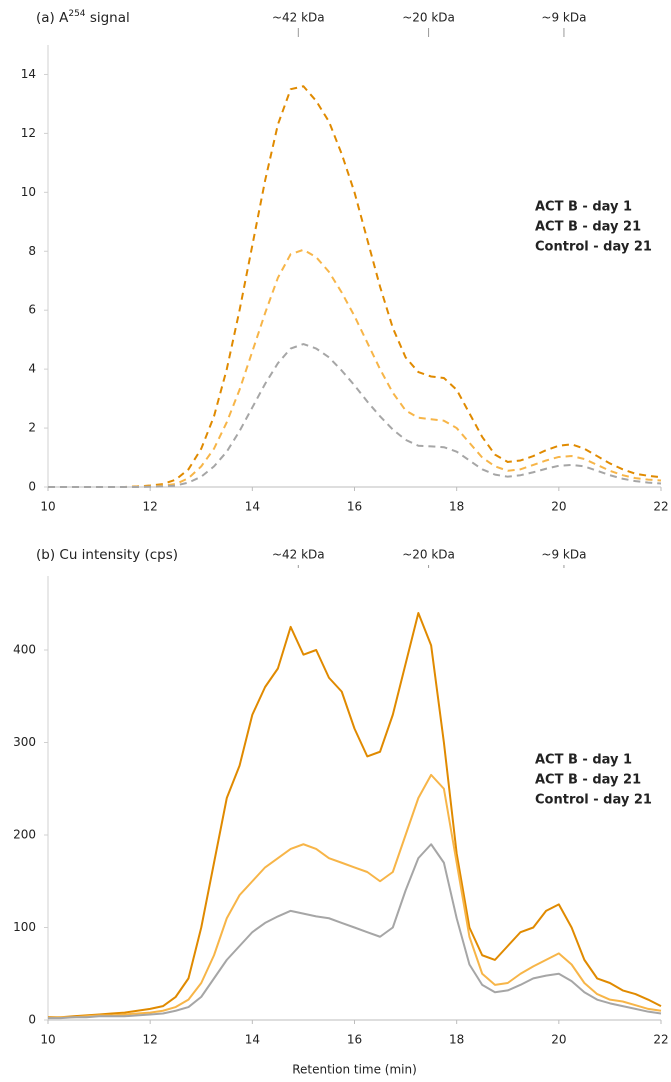 This screenshot has width=671, height=1082. Describe the element at coordinates (28, 74) in the screenshot. I see `y-tick-label: 14` at that location.